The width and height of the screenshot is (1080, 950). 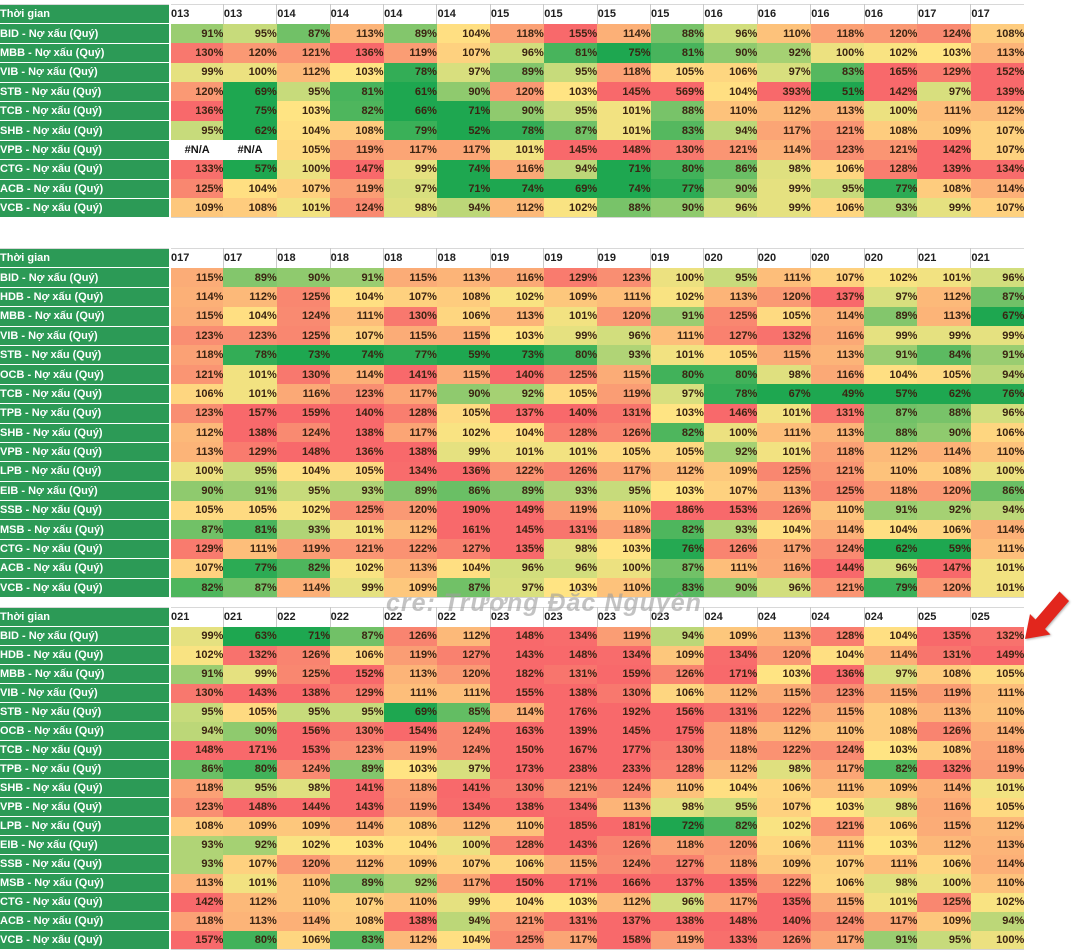 I want to click on value-cell: 120%, so click(x=250, y=53).